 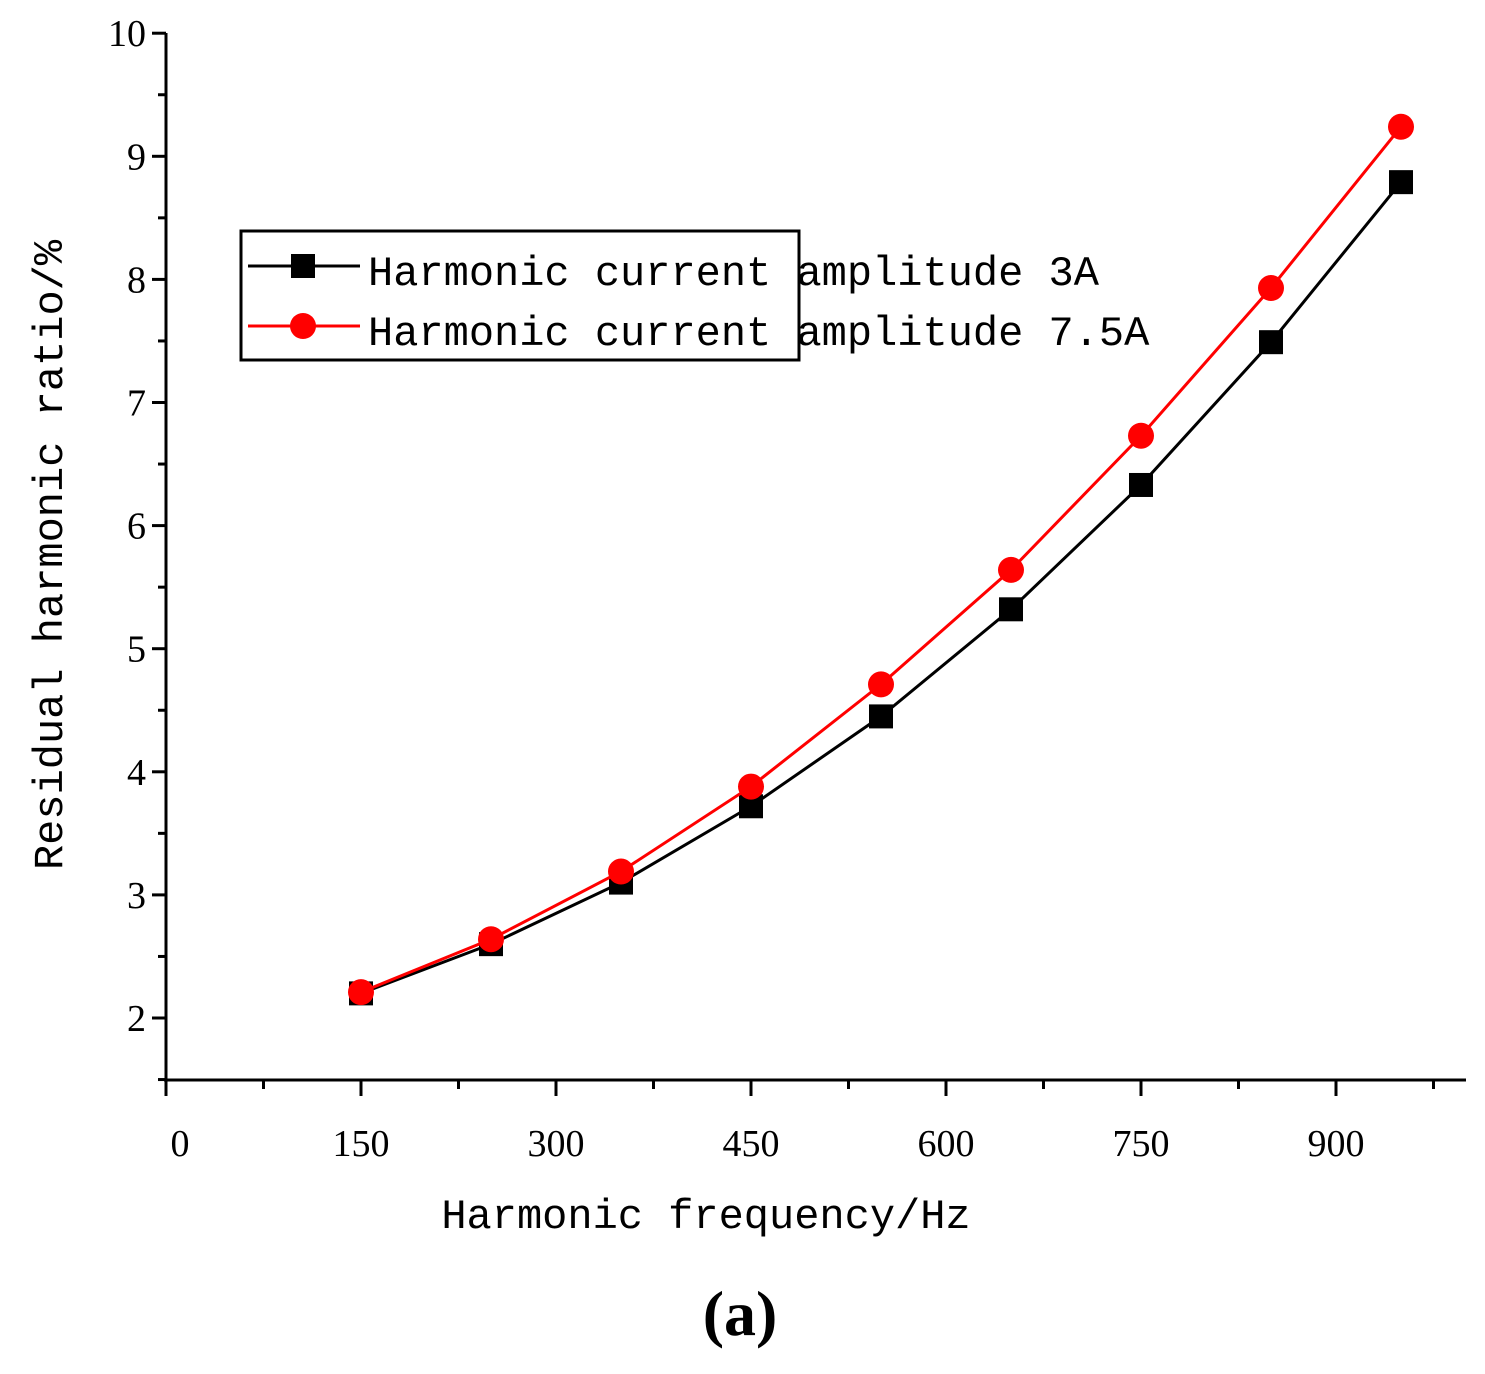 I want to click on x-tick-label: 900, so click(x=1336, y=1144).